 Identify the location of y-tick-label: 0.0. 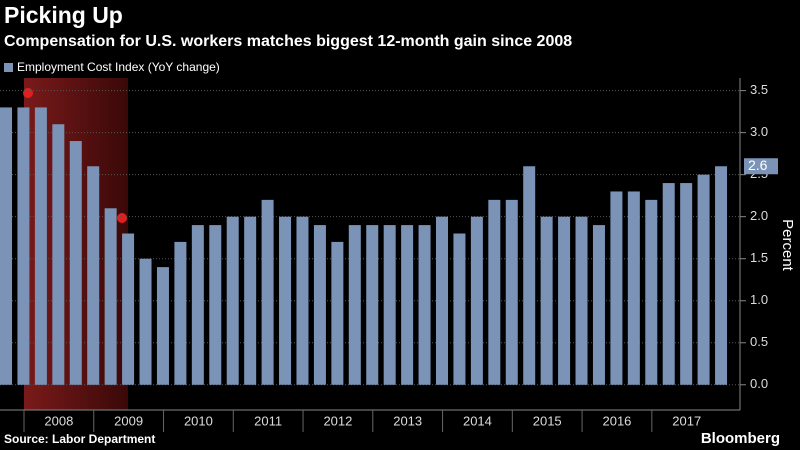
(759, 383).